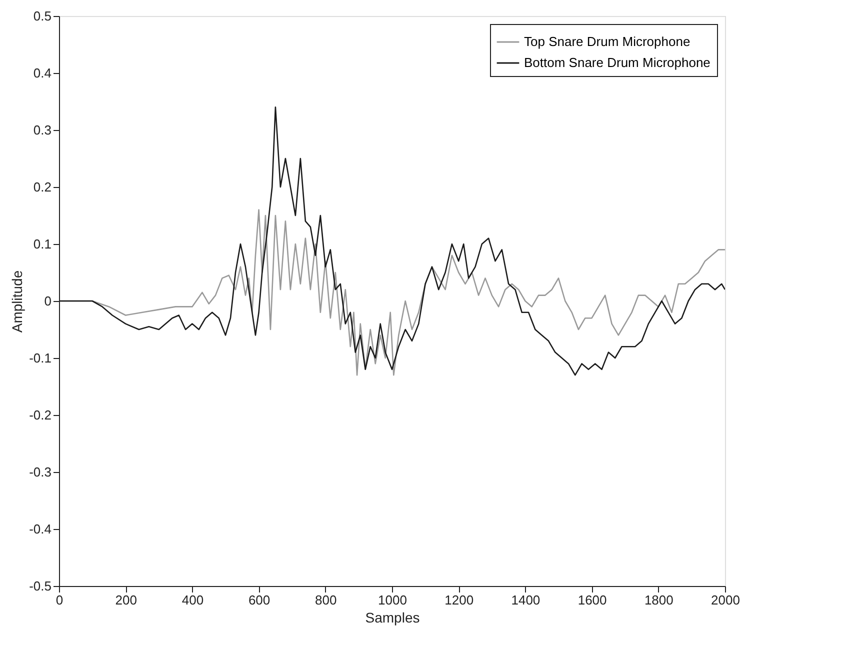 This screenshot has height=668, width=854. Describe the element at coordinates (40, 358) in the screenshot. I see `y-tick-label: -0.1` at that location.